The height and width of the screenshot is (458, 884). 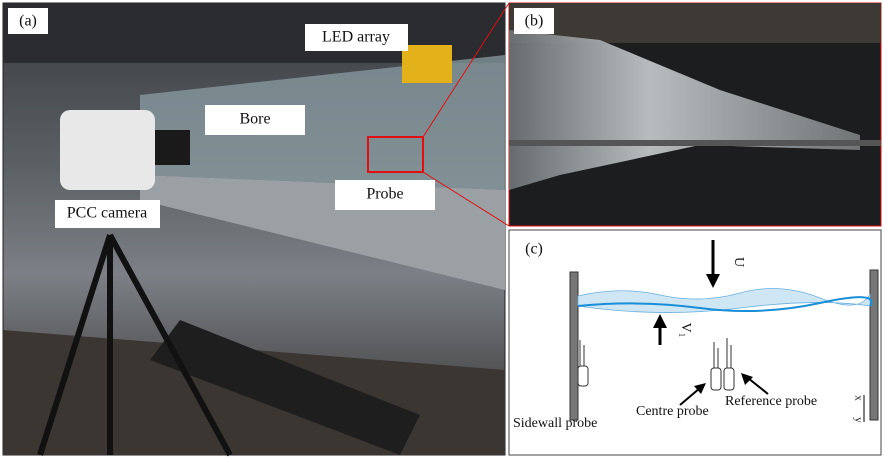 I want to click on axis-label: y, so click(x=858, y=420).